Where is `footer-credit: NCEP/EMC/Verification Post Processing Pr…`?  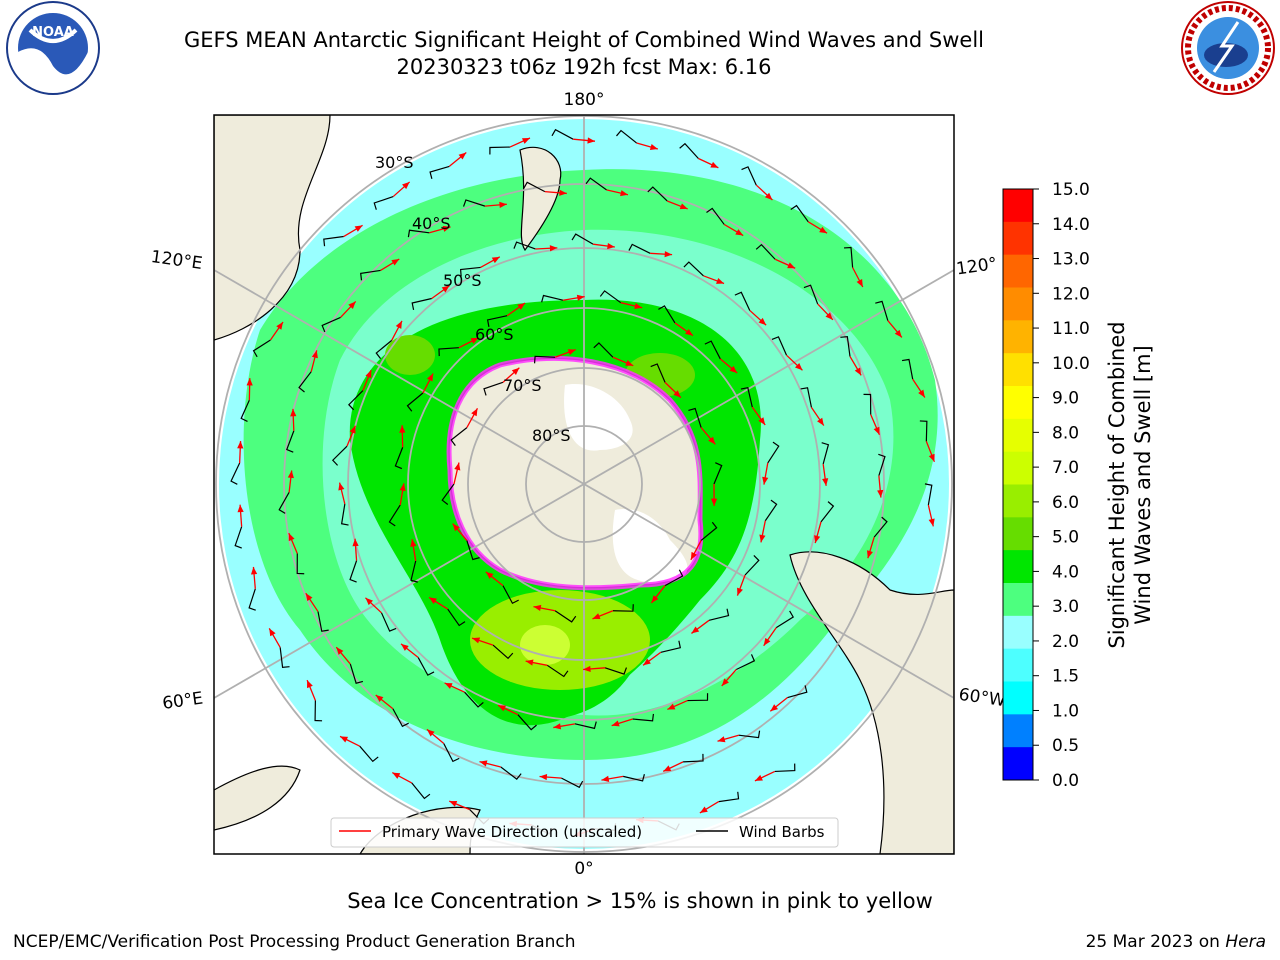 footer-credit: NCEP/EMC/Verification Post Processing Pr… is located at coordinates (294, 942).